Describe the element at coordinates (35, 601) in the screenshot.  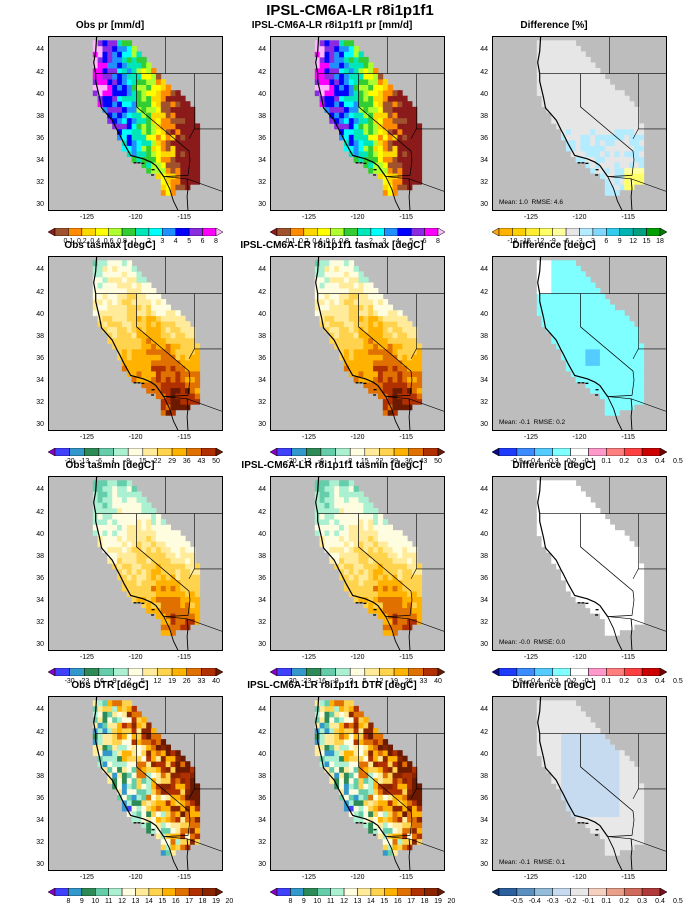
I see `lat-tick-label: 34` at that location.